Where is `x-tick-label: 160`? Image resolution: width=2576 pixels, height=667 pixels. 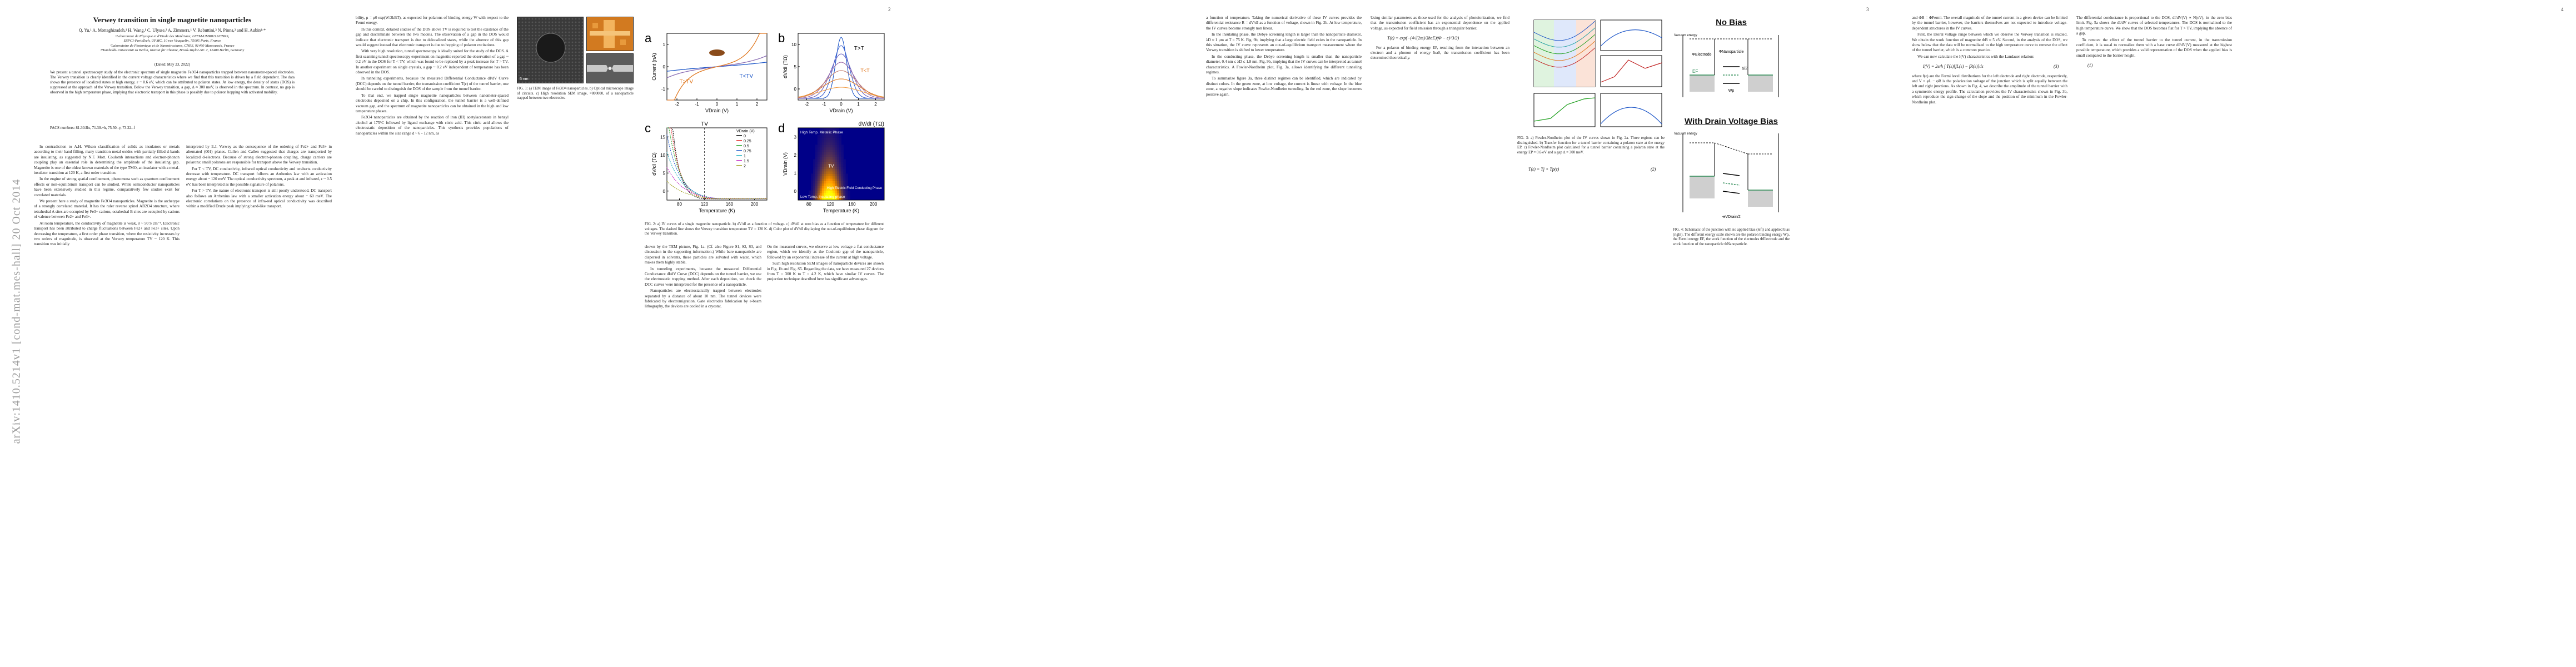
x-tick-label: 160 is located at coordinates (730, 204).